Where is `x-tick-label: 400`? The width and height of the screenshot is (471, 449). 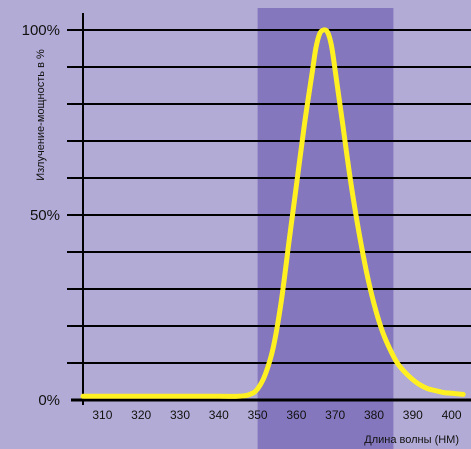 x-tick-label: 400 is located at coordinates (452, 415).